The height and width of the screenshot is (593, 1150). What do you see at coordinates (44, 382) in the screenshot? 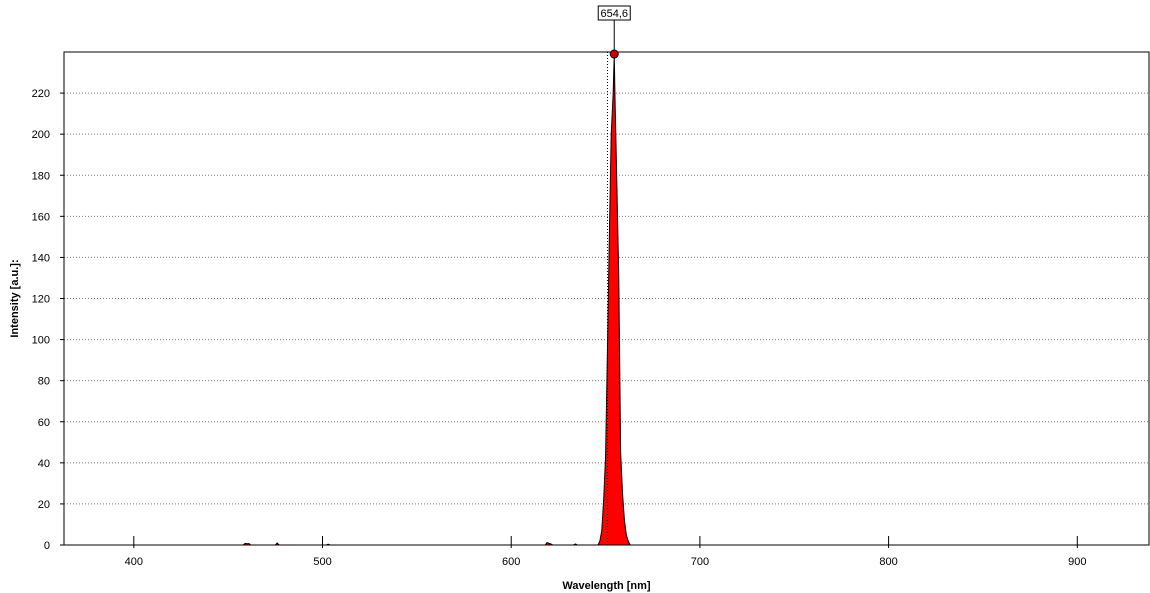
I see `y-tick-label: 80` at bounding box center [44, 382].